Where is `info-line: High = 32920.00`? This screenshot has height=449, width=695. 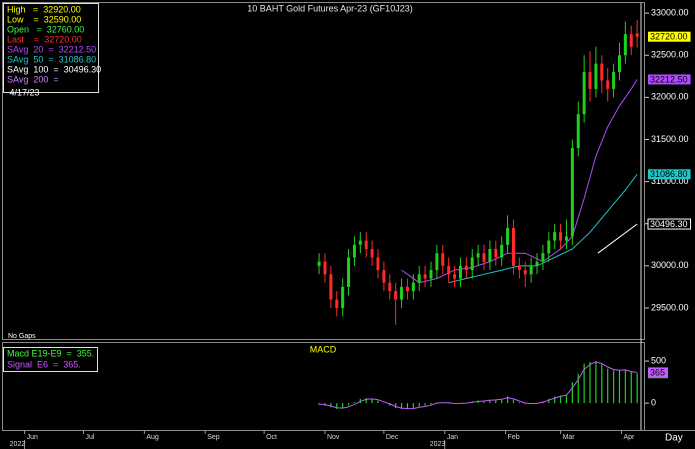
info-line: High = 32920.00 is located at coordinates (44, 9).